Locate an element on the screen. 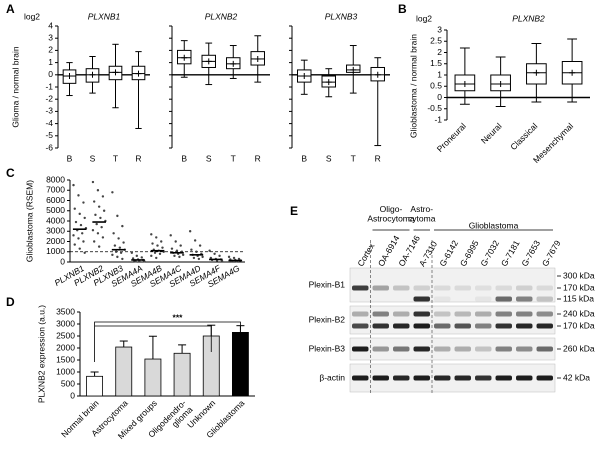  x-tick-label: B is located at coordinates (304, 158).